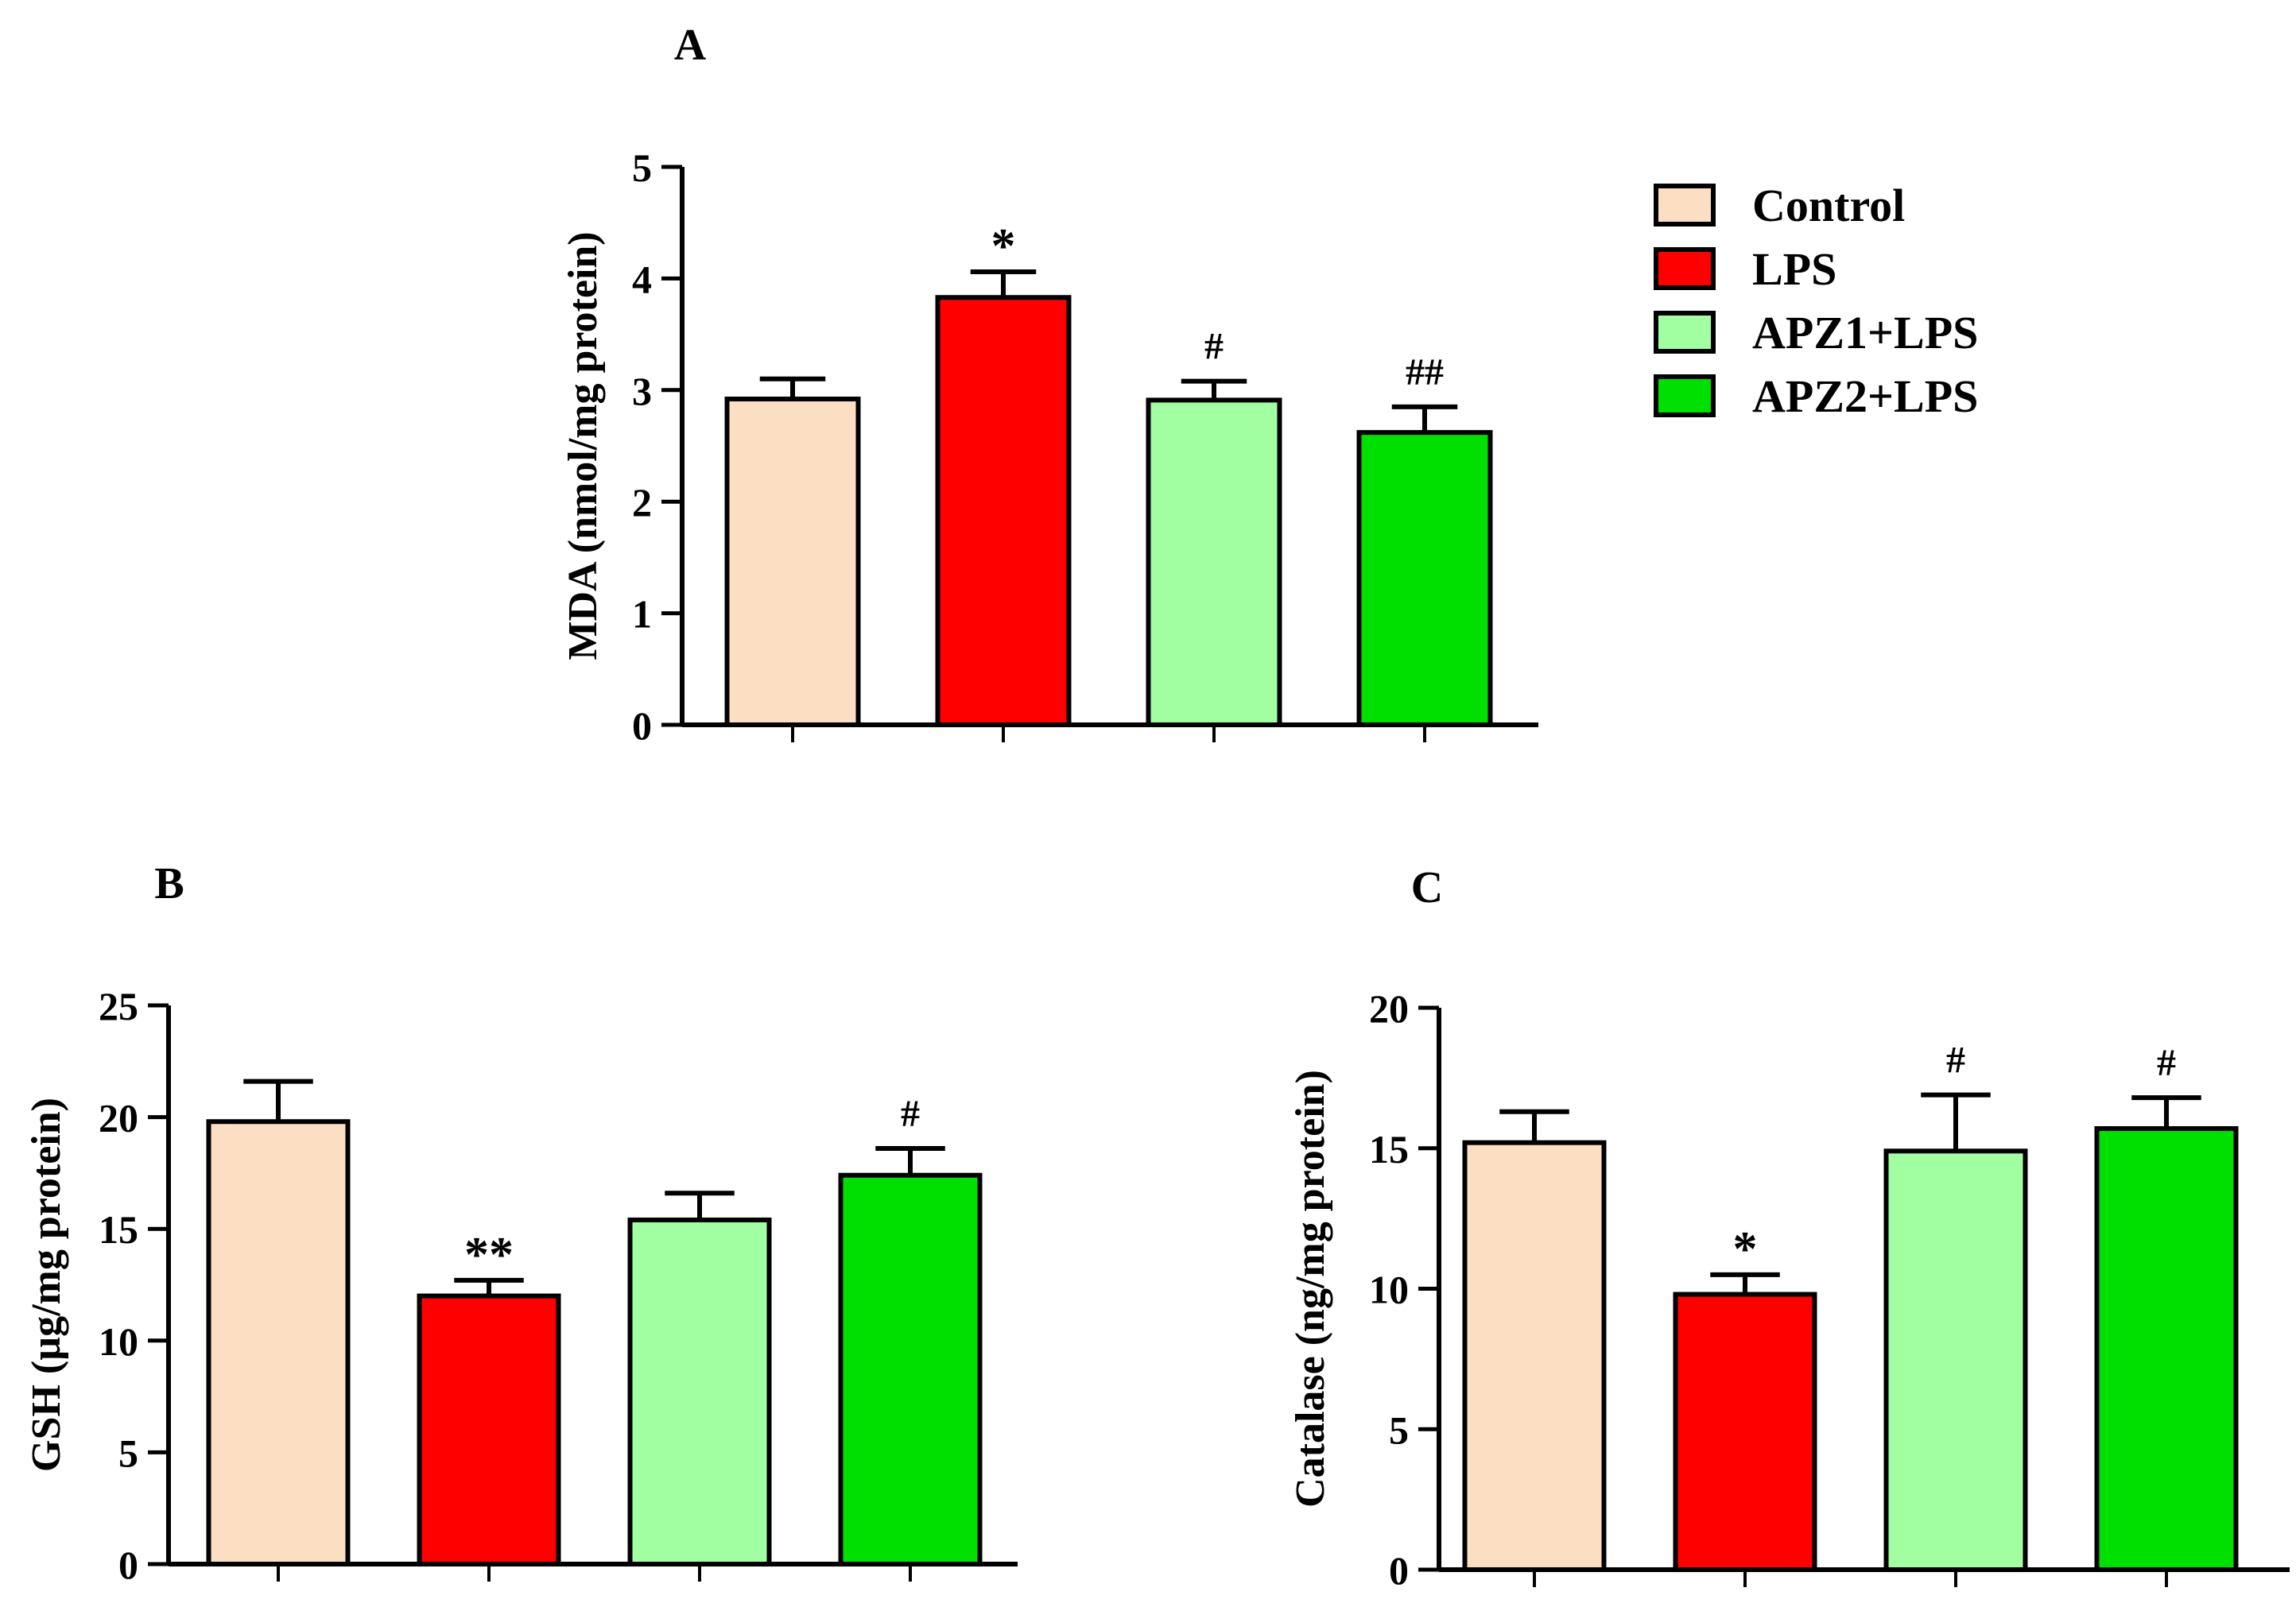 This screenshot has width=2296, height=1611. I want to click on legend-item-control: Control, so click(1816, 205).